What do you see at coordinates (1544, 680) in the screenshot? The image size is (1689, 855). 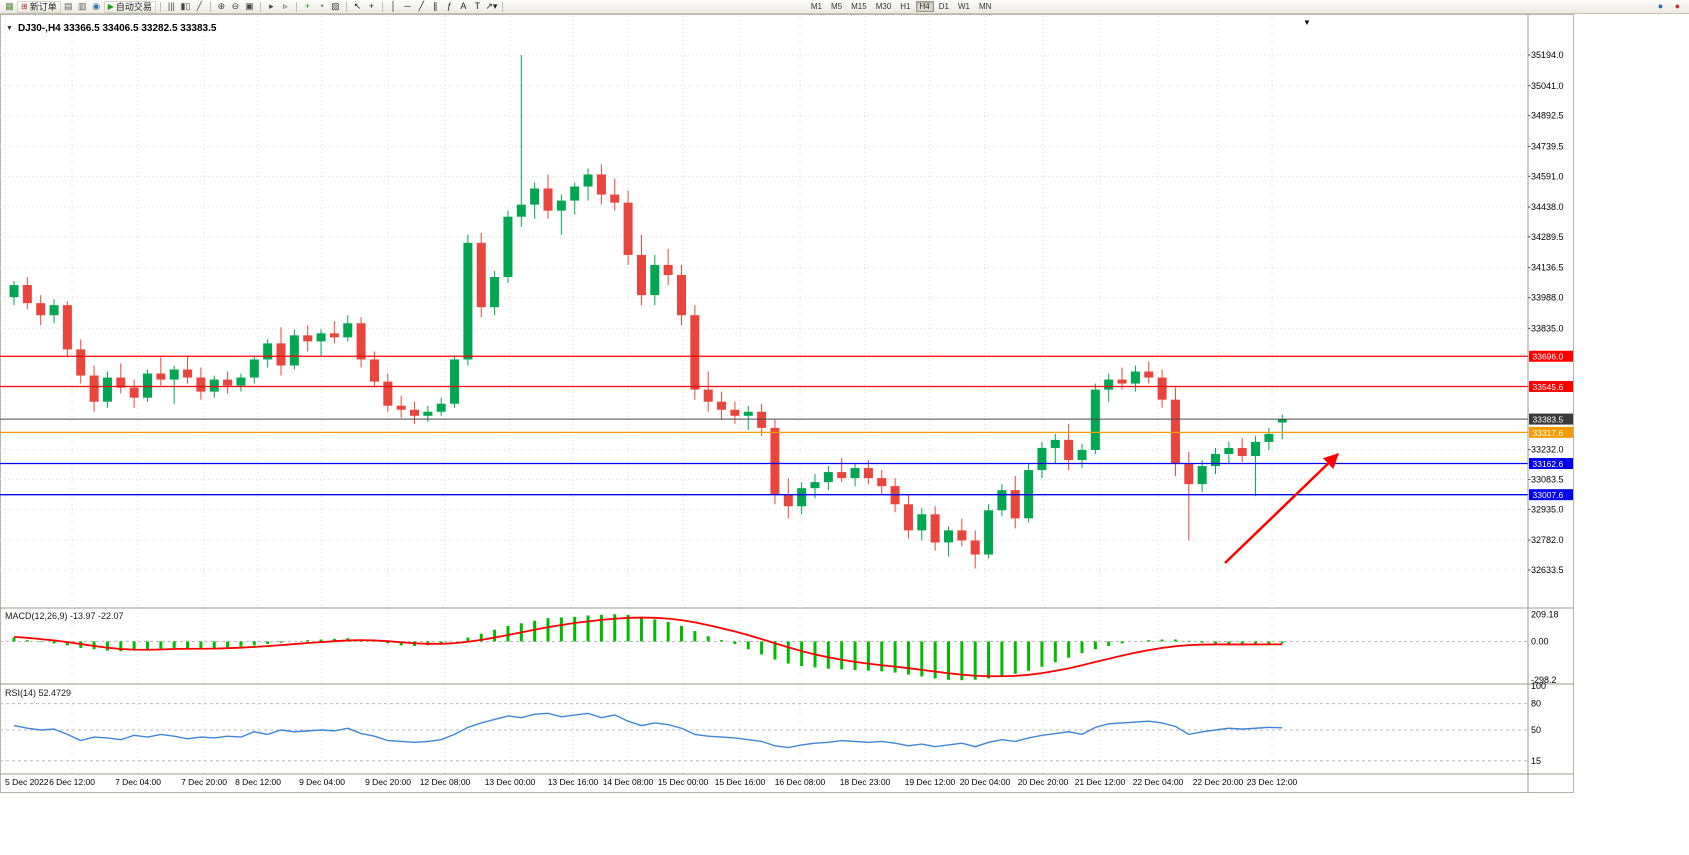 I see `macd-axis-label: -298.2` at bounding box center [1544, 680].